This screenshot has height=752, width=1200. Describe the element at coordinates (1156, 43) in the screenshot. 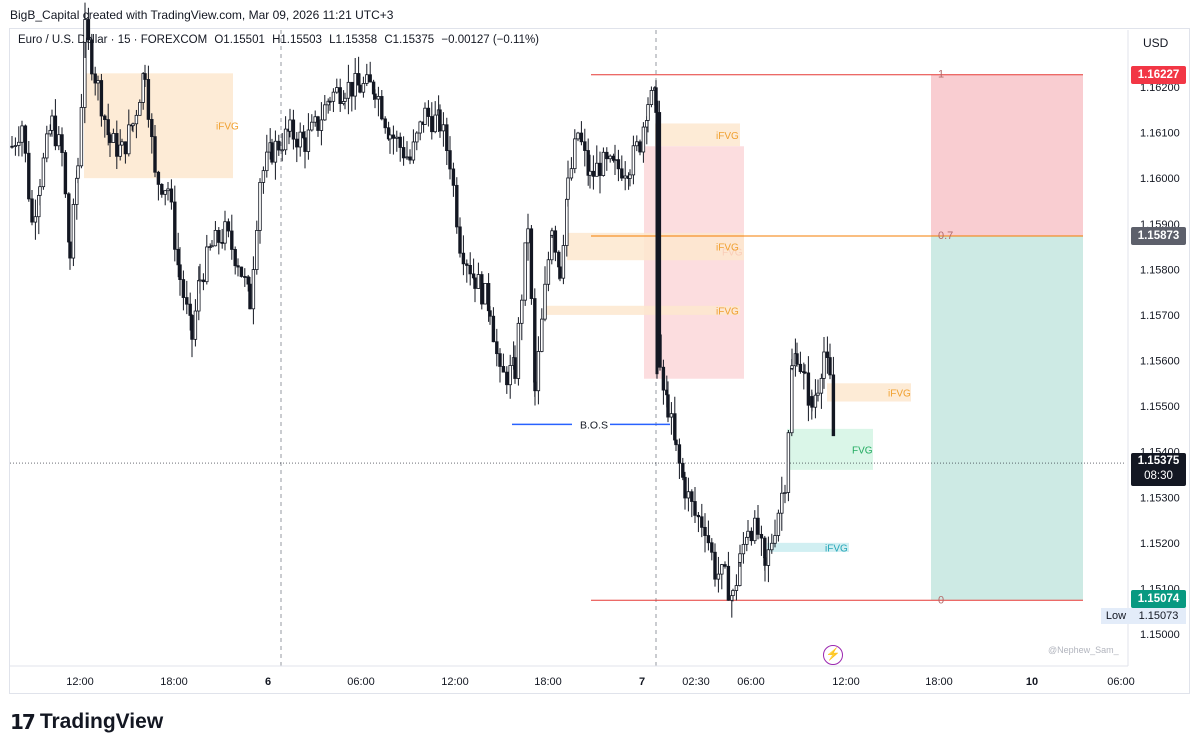

I see `currency-label: USD` at that location.